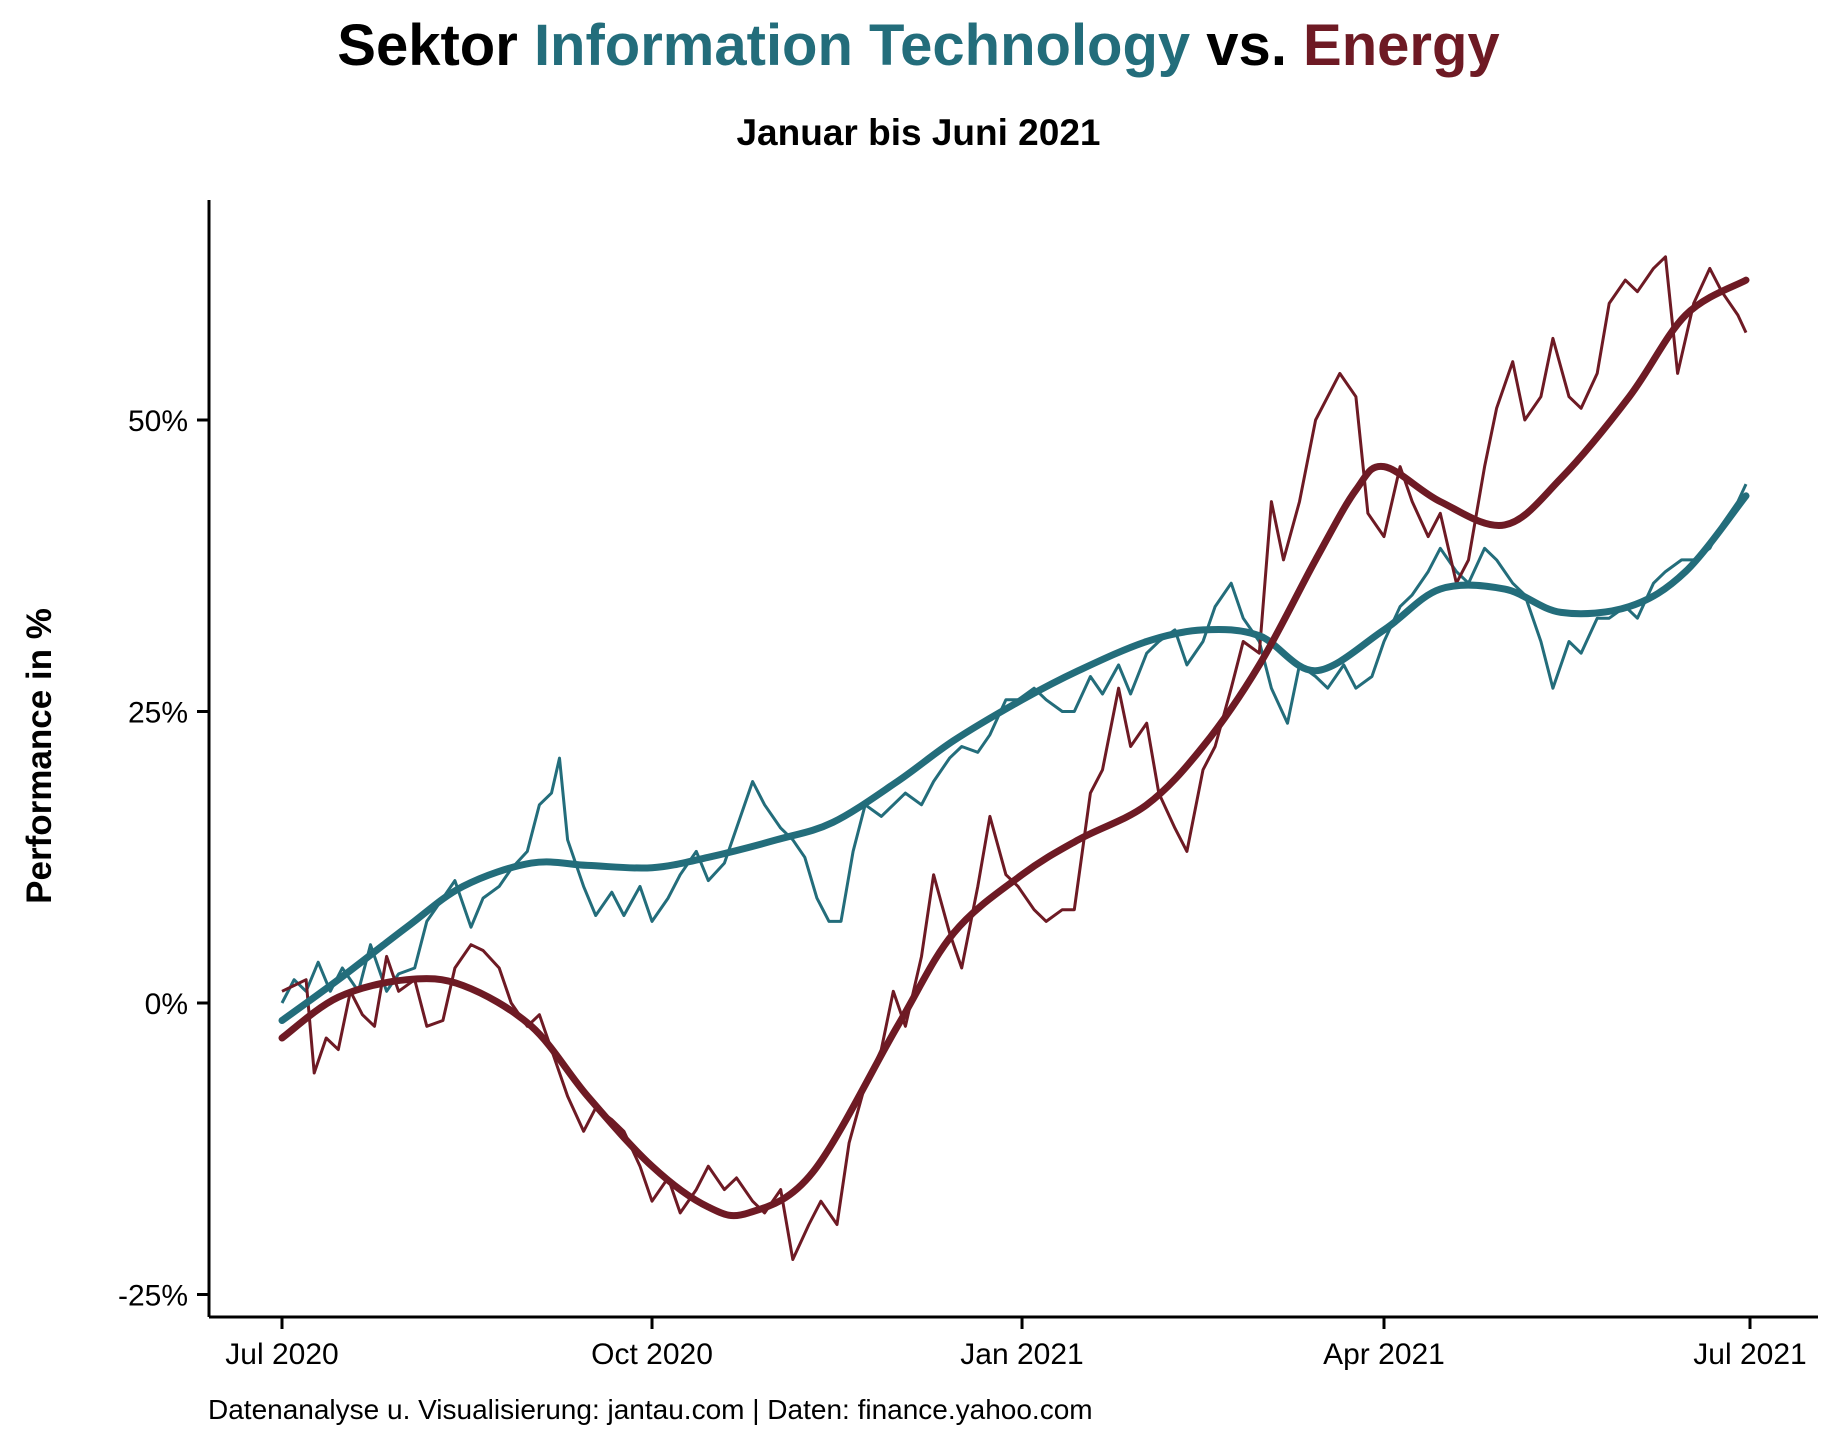 Image resolution: width=1837 pixels, height=1443 pixels. What do you see at coordinates (1401, 45) in the screenshot?
I see `title-series-energy: Energy` at bounding box center [1401, 45].